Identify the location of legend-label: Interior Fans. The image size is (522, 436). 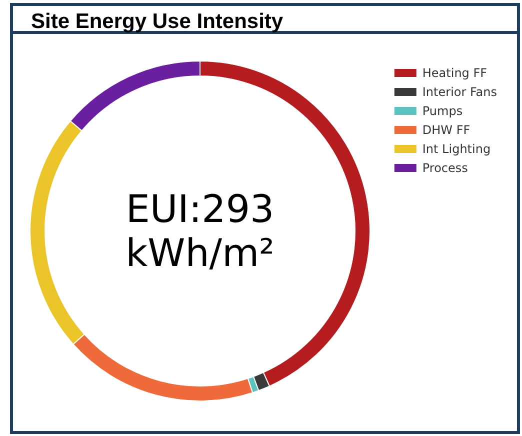
(460, 92).